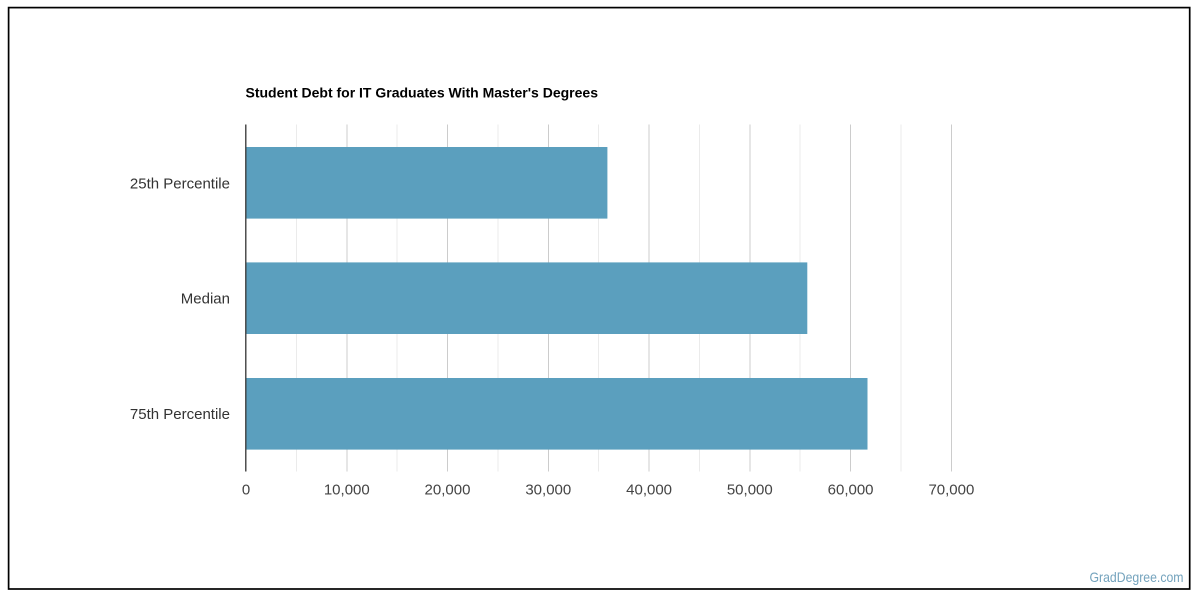 The image size is (1200, 600). What do you see at coordinates (347, 490) in the screenshot?
I see `svg-text: 10,000` at bounding box center [347, 490].